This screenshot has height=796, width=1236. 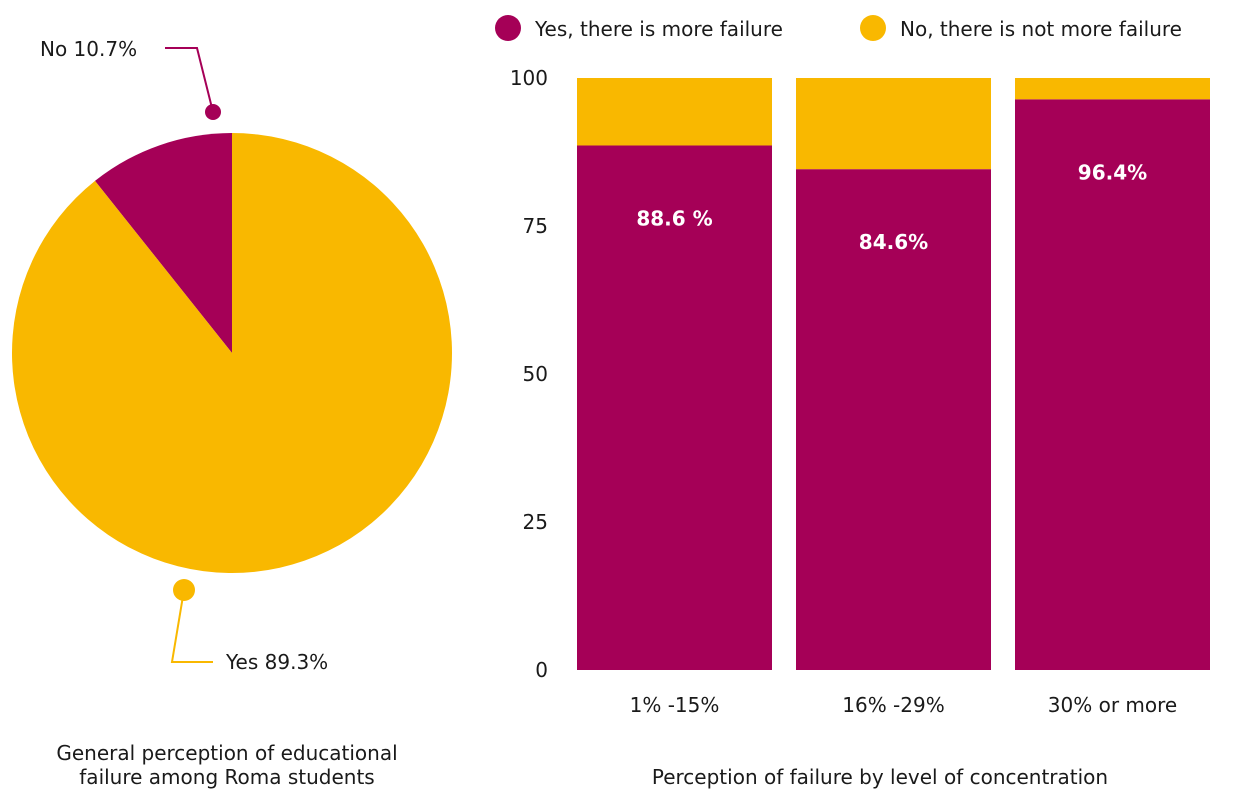 What do you see at coordinates (535, 522) in the screenshot?
I see `y-tick-label: 25` at bounding box center [535, 522].